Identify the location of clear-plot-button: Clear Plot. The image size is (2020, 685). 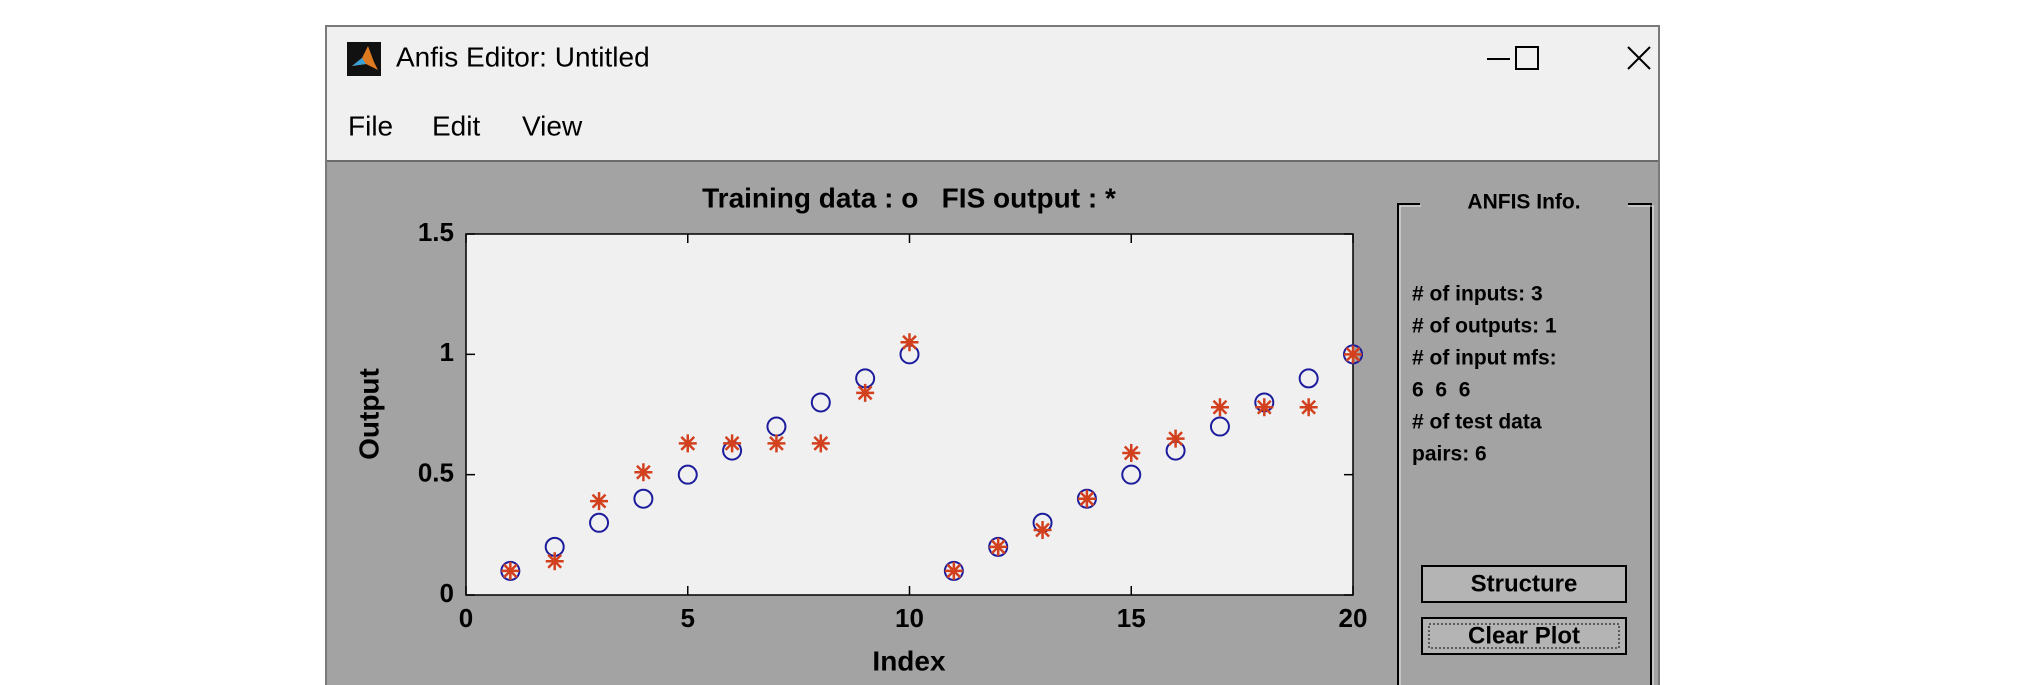
(1524, 636).